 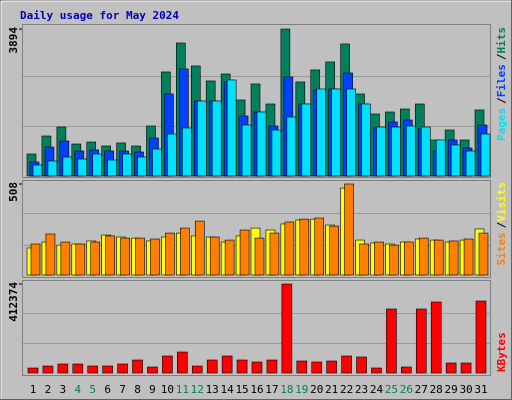 What do you see at coordinates (48, 389) in the screenshot?
I see `x-tick-label: 2` at bounding box center [48, 389].